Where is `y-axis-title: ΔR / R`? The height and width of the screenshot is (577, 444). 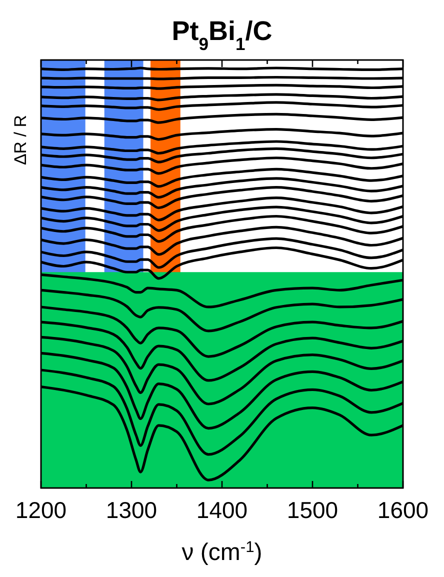
y-axis-title: ΔR / R is located at coordinates (20, 140).